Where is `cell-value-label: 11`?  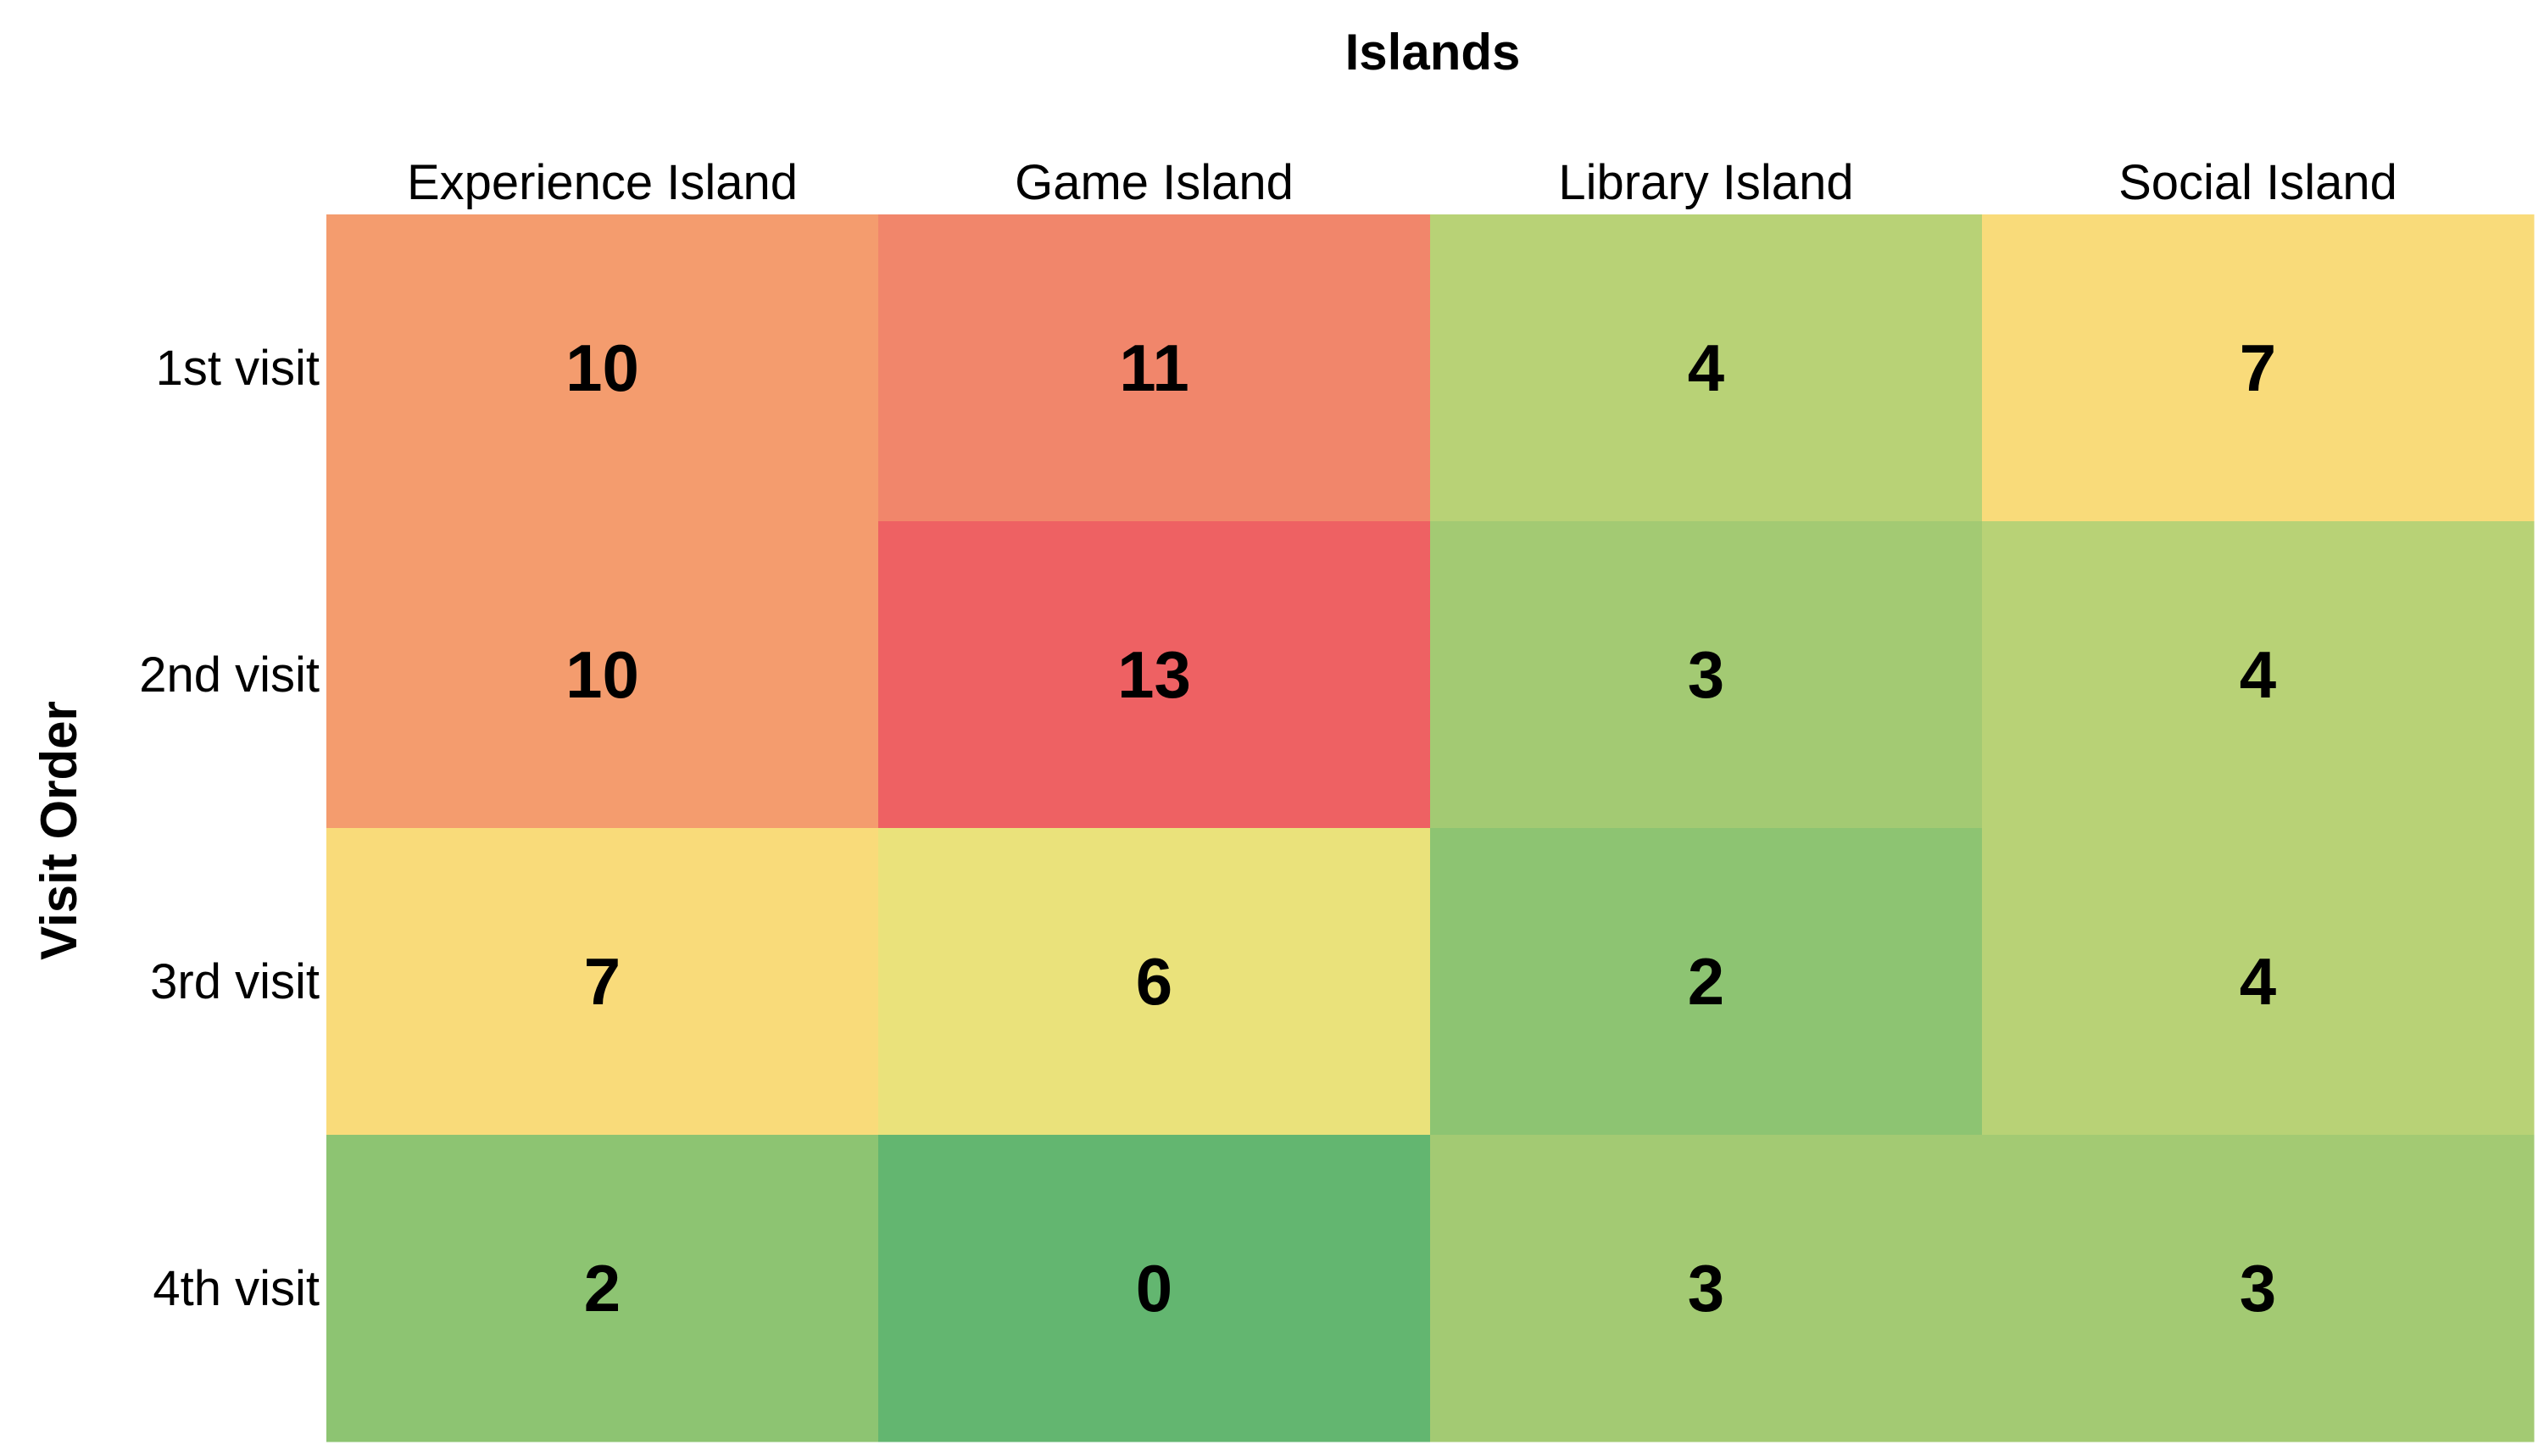 cell-value-label: 11 is located at coordinates (1153, 368).